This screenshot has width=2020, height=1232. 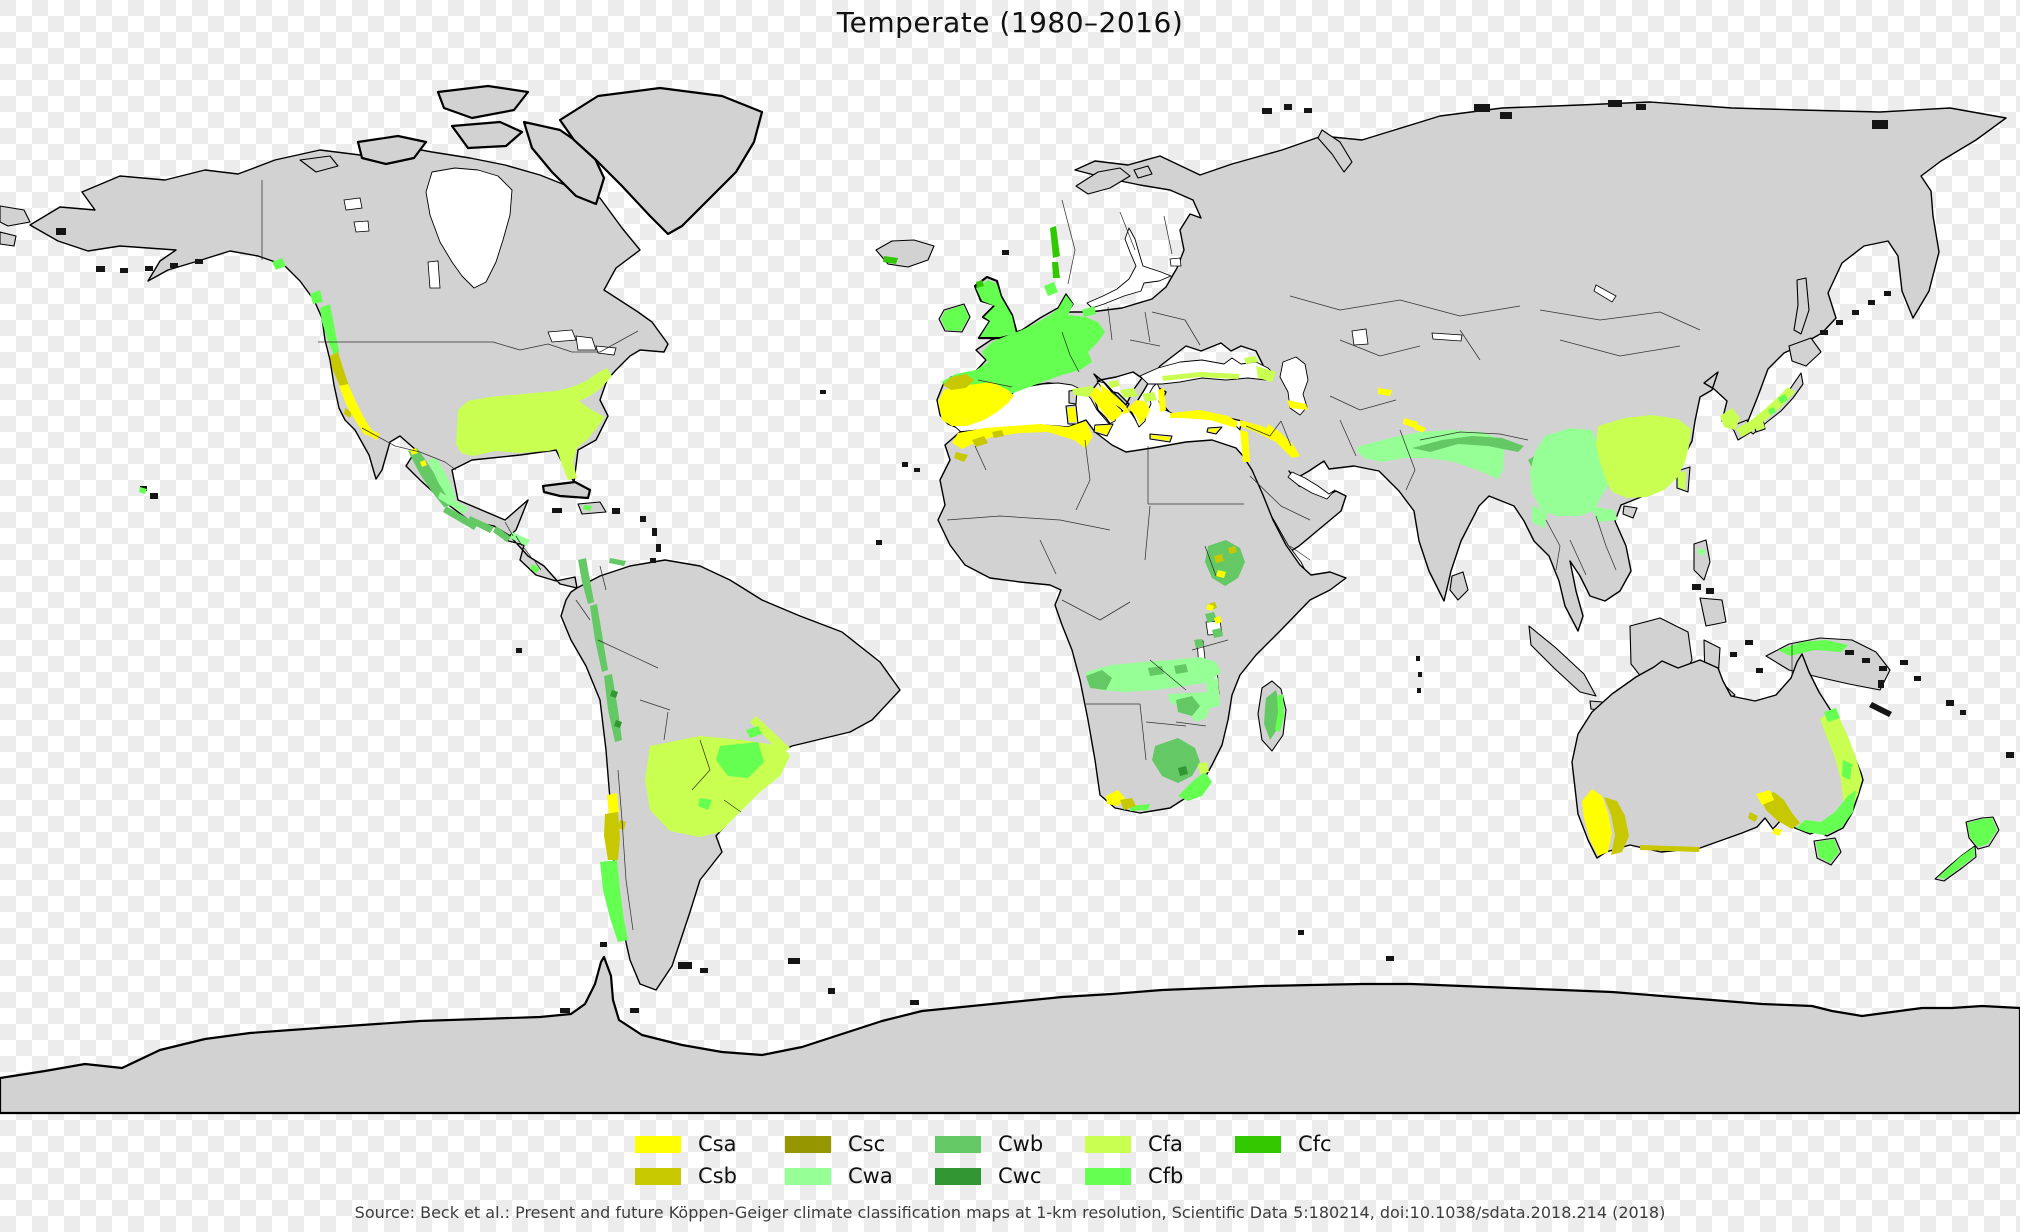 What do you see at coordinates (305, 307) in the screenshot?
I see `climate-cfb-pacific-northwest` at bounding box center [305, 307].